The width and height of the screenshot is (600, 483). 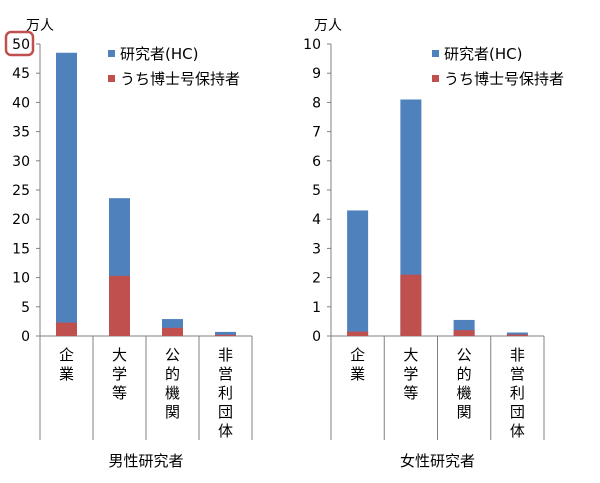 I want to click on male-y-tick-label-5: 5, so click(x=25, y=308).